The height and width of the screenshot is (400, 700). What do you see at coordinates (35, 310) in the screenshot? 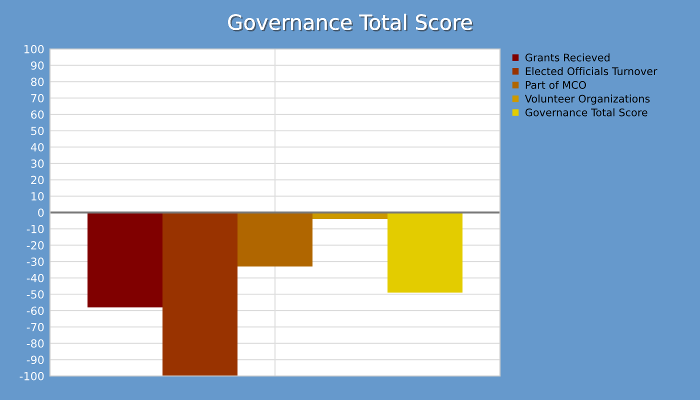
I see `y-tick-label: -60` at bounding box center [35, 310].